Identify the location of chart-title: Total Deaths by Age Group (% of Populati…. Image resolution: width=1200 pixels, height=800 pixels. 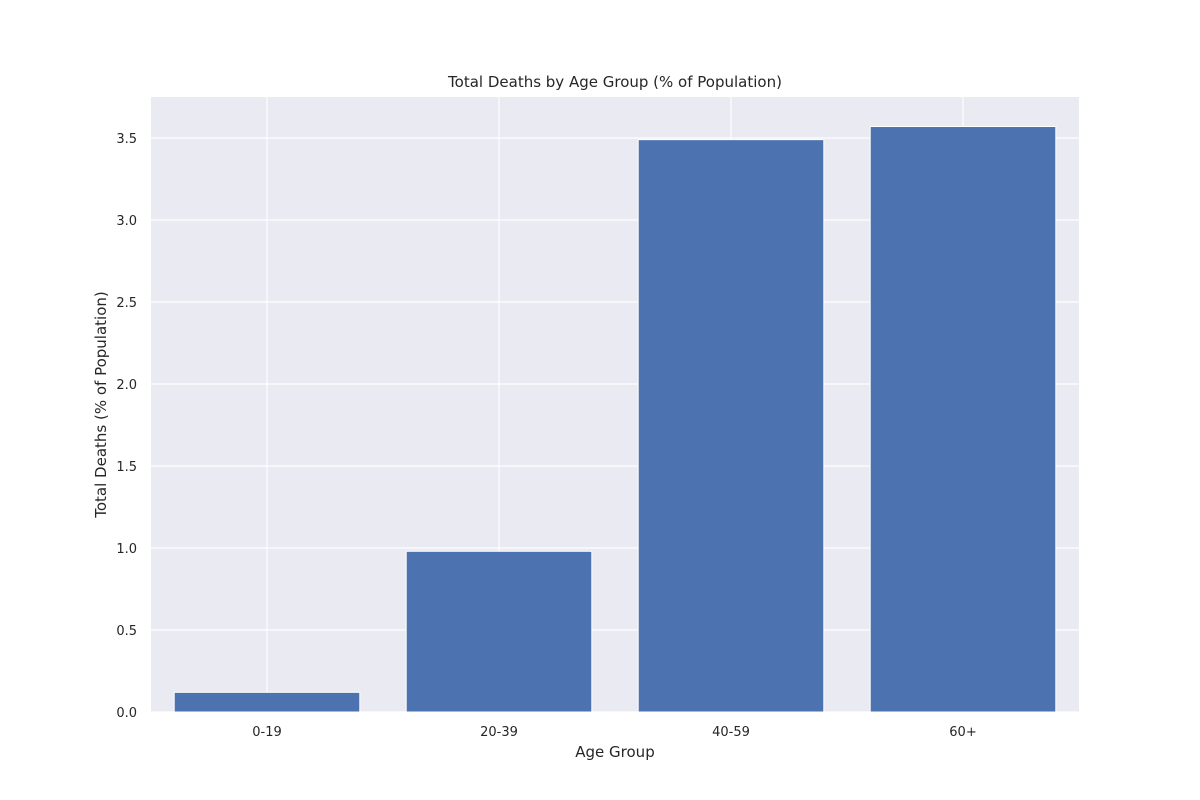
(614, 82).